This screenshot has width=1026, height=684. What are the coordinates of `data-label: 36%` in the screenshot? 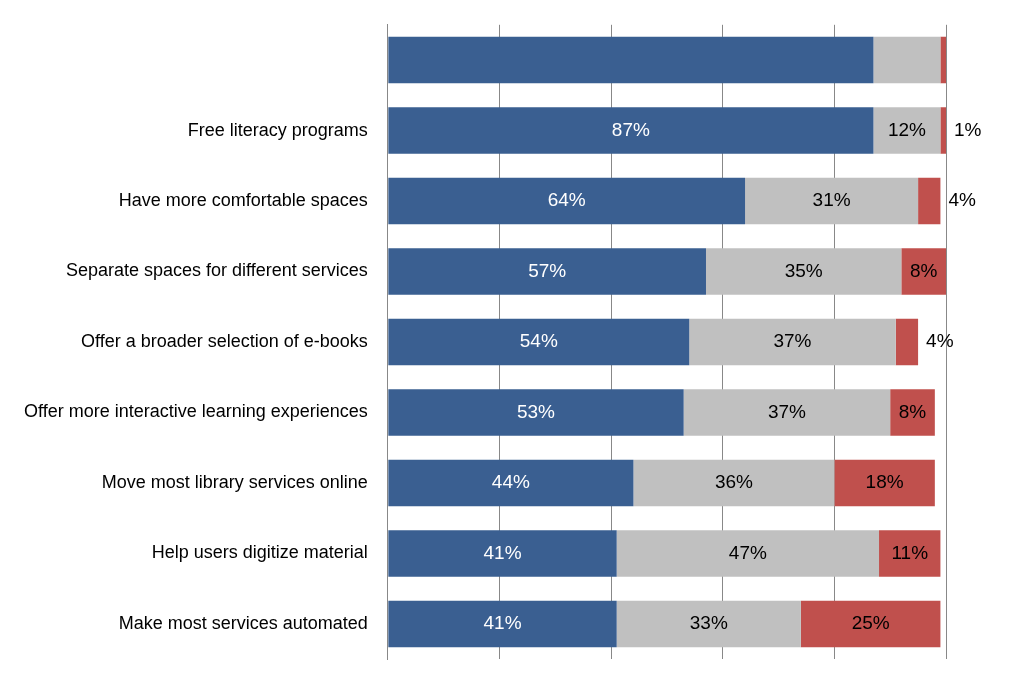 It's located at (734, 482).